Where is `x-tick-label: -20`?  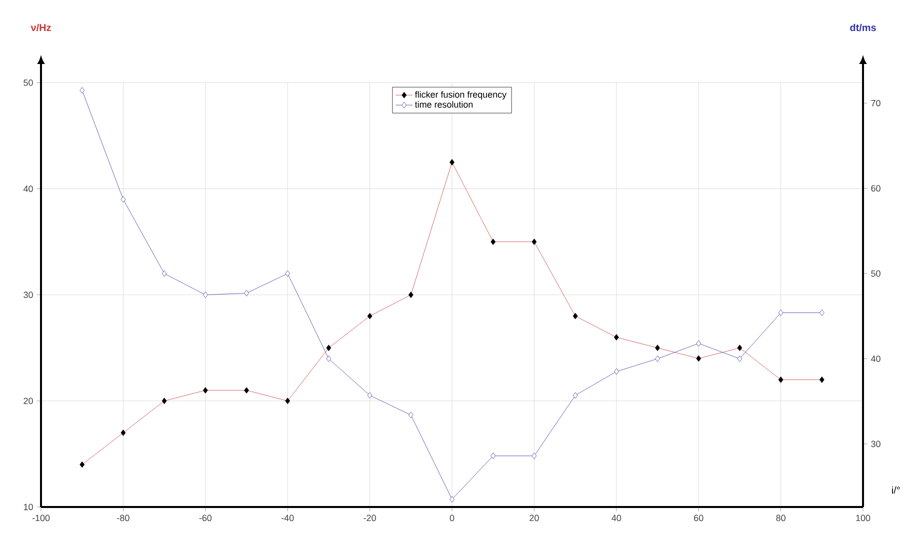 x-tick-label: -20 is located at coordinates (370, 518).